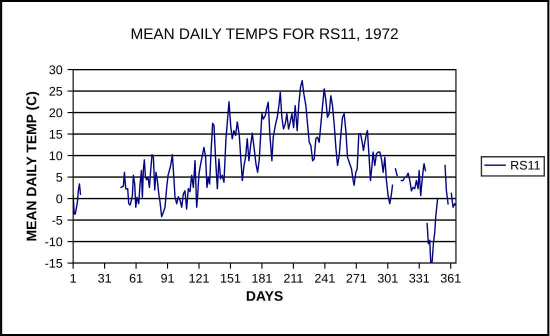  I want to click on y-tick-label: 15, so click(56, 134).